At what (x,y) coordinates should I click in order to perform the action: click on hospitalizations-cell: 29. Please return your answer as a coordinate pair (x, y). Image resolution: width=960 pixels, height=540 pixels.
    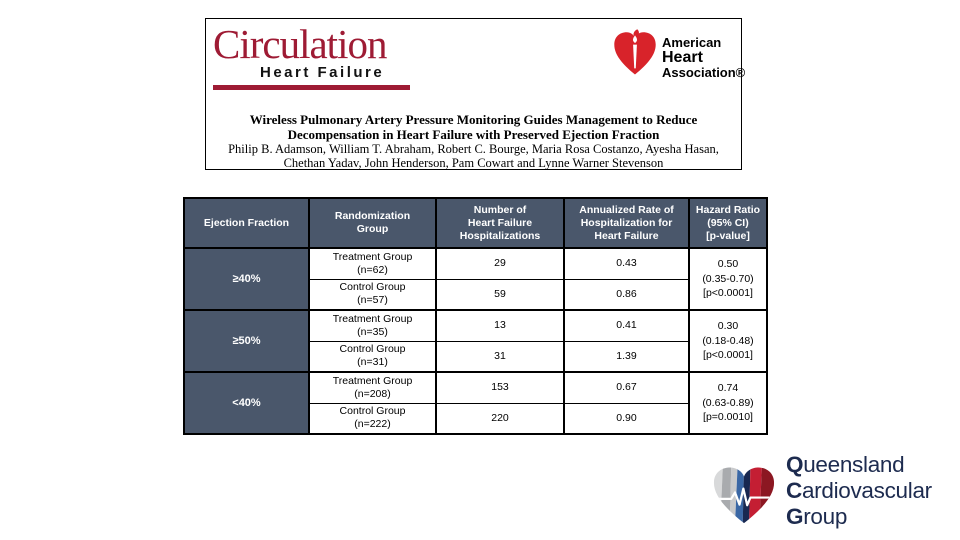
    Looking at the image, I should click on (500, 263).